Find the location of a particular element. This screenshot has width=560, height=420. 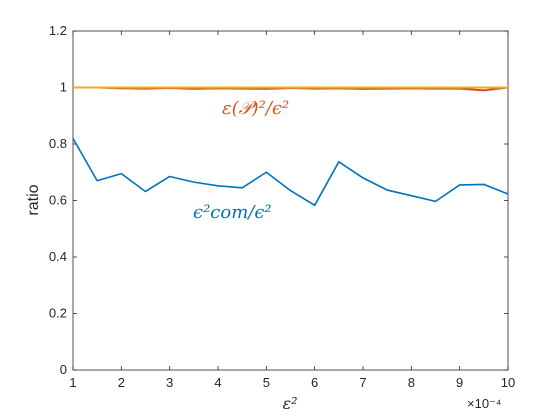

blue-series-annotation: ϵ²com/ϵ² is located at coordinates (232, 212).